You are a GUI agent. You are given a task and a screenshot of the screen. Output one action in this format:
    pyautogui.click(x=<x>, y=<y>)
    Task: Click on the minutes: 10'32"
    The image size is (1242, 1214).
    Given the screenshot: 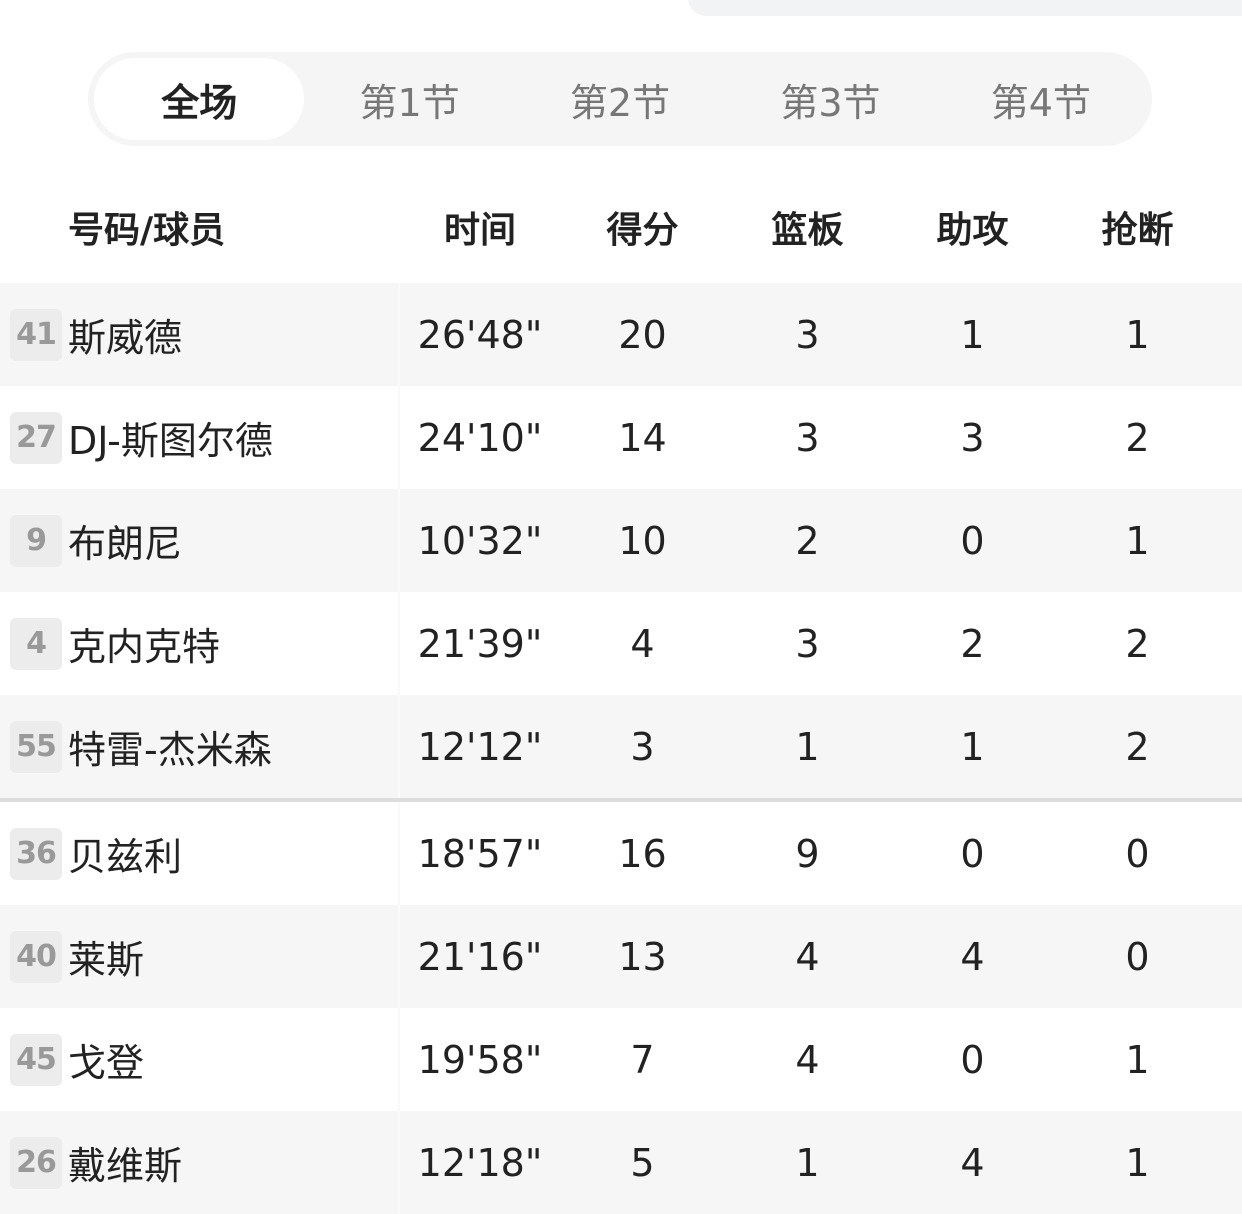 What is the action you would take?
    pyautogui.click(x=480, y=540)
    